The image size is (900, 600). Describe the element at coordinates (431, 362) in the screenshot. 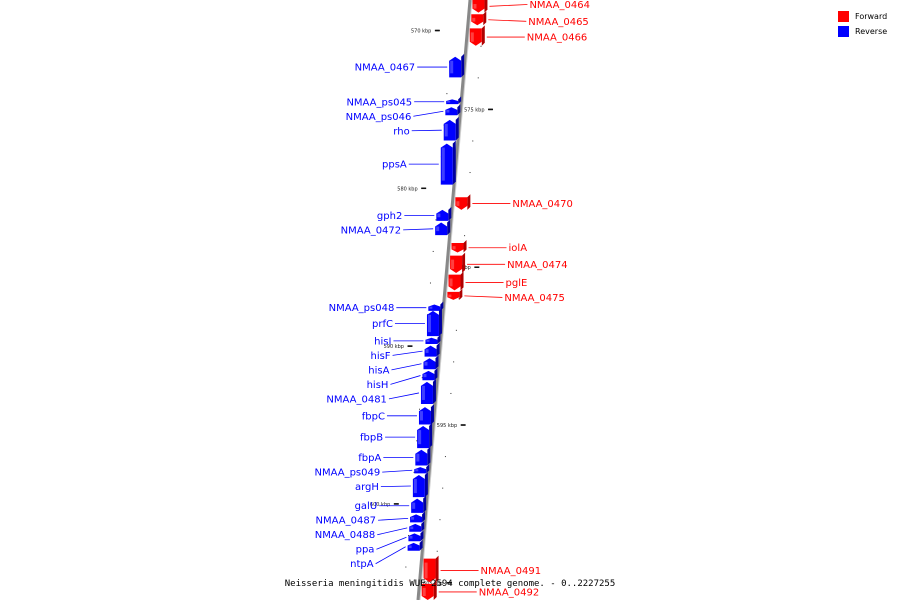

I see `gene-hisa` at that location.